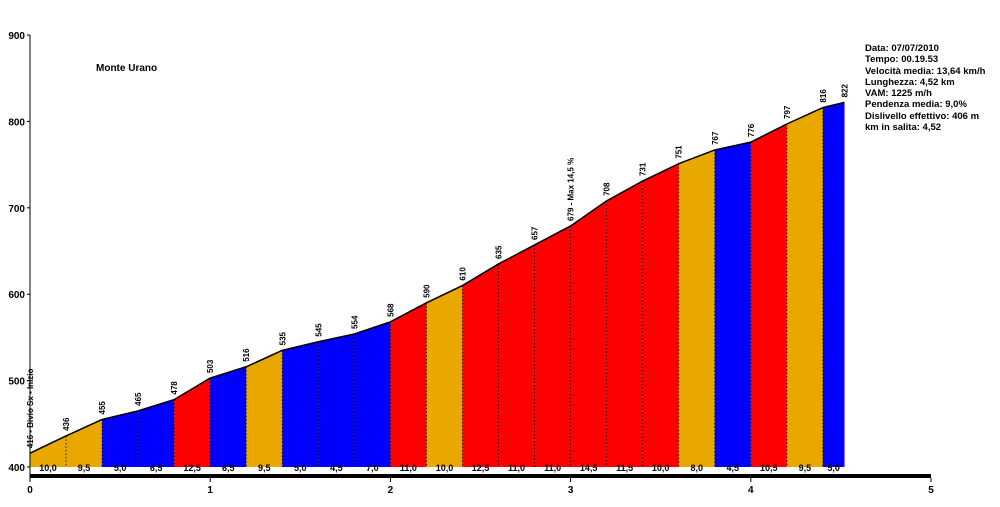 This screenshot has width=1000, height=507. What do you see at coordinates (733, 468) in the screenshot?
I see `gradient-label-19: 4,5` at bounding box center [733, 468].